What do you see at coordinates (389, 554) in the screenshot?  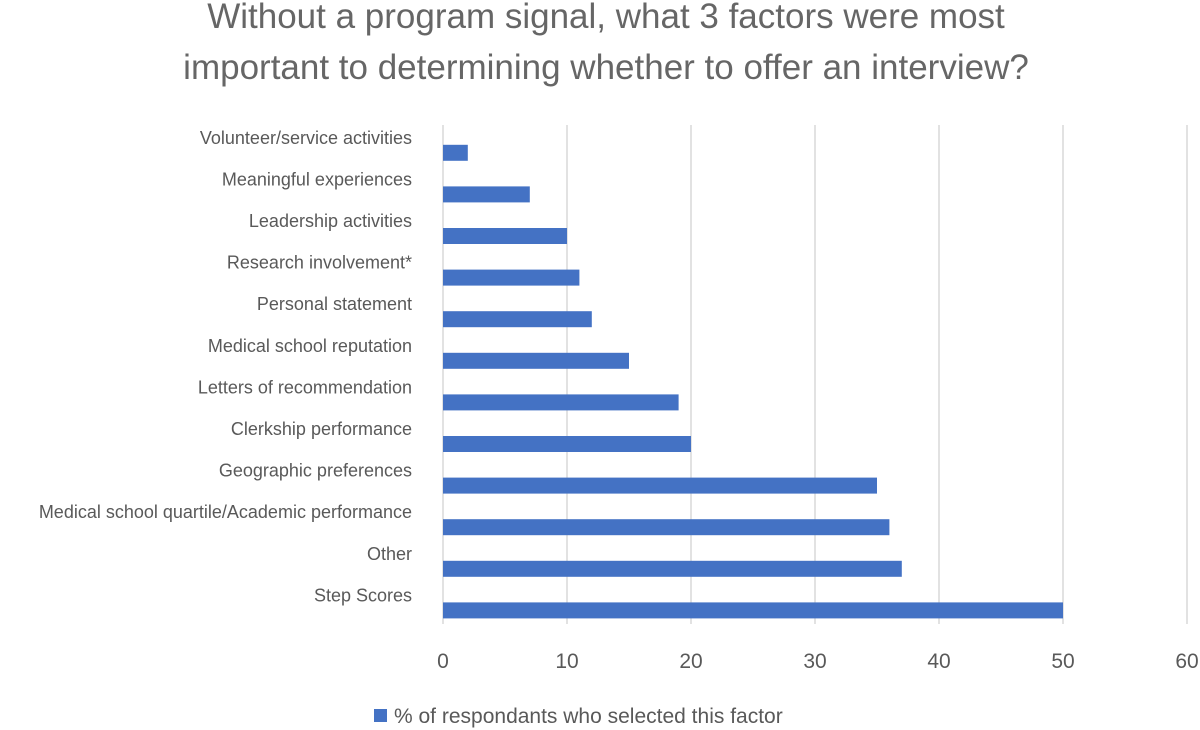 I see `category-label-10: Other` at bounding box center [389, 554].